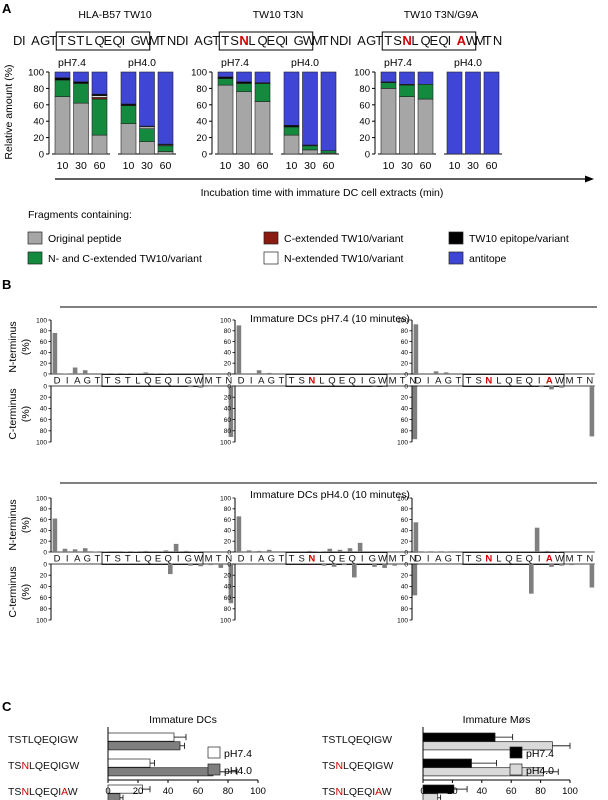 The height and width of the screenshot is (800, 608). I want to click on category-letter: E, so click(360, 766).